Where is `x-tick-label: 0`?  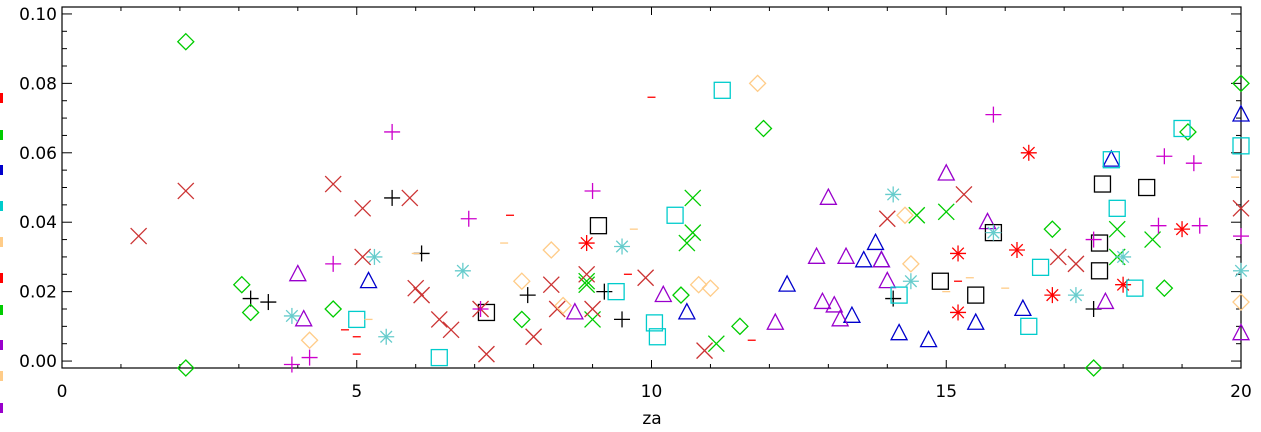
x-tick-label: 0 is located at coordinates (62, 392).